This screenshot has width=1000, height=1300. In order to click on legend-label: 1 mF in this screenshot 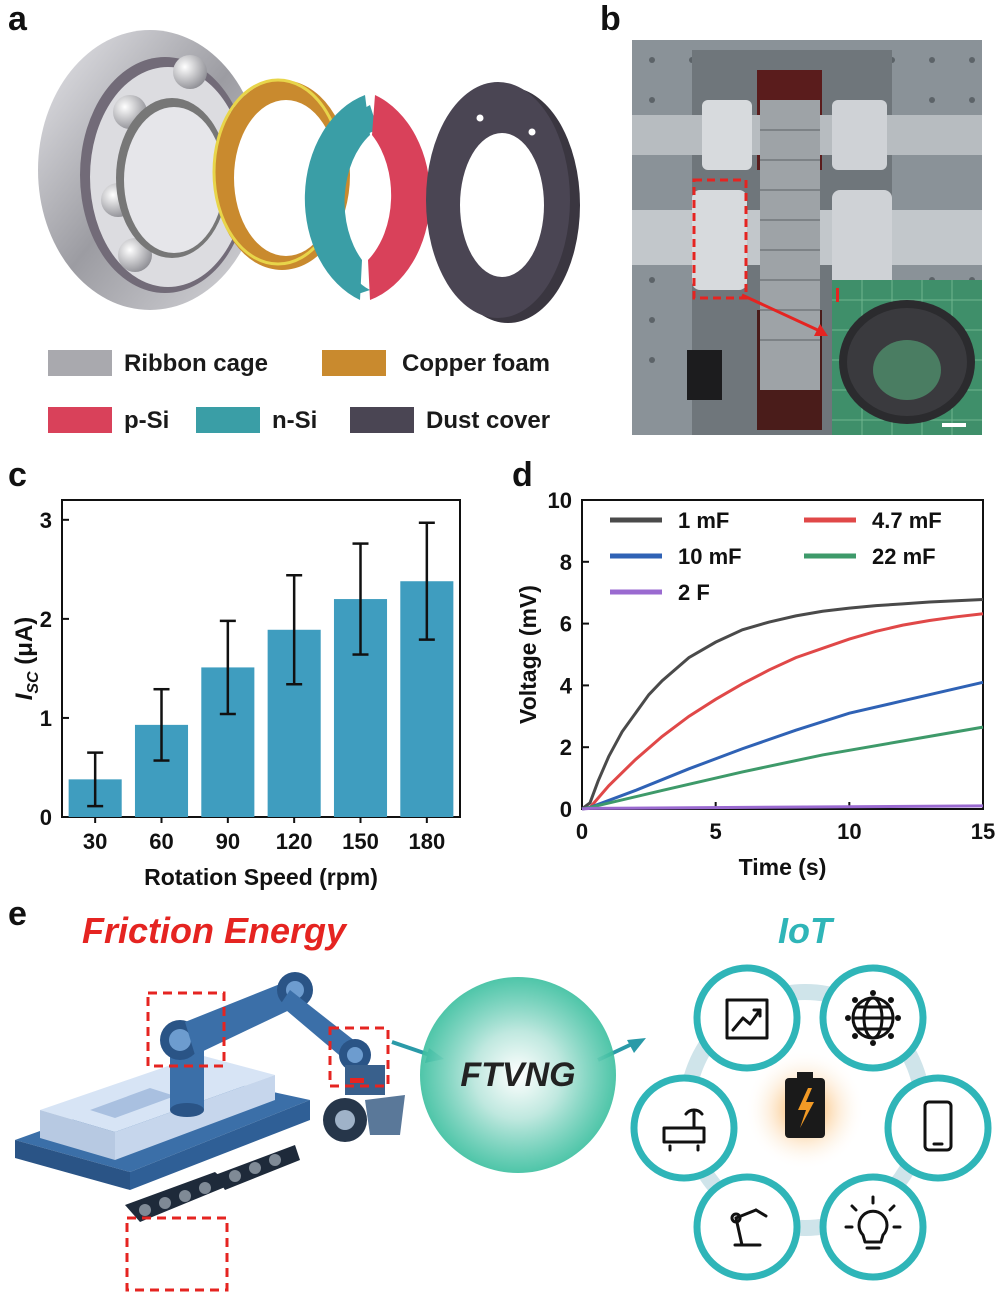, I will do `click(703, 520)`.